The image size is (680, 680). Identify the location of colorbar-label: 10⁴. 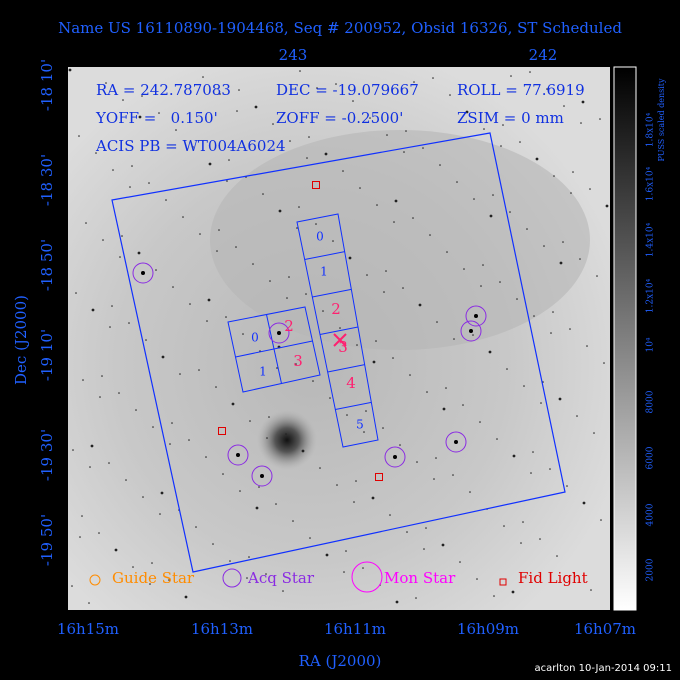
(651, 344).